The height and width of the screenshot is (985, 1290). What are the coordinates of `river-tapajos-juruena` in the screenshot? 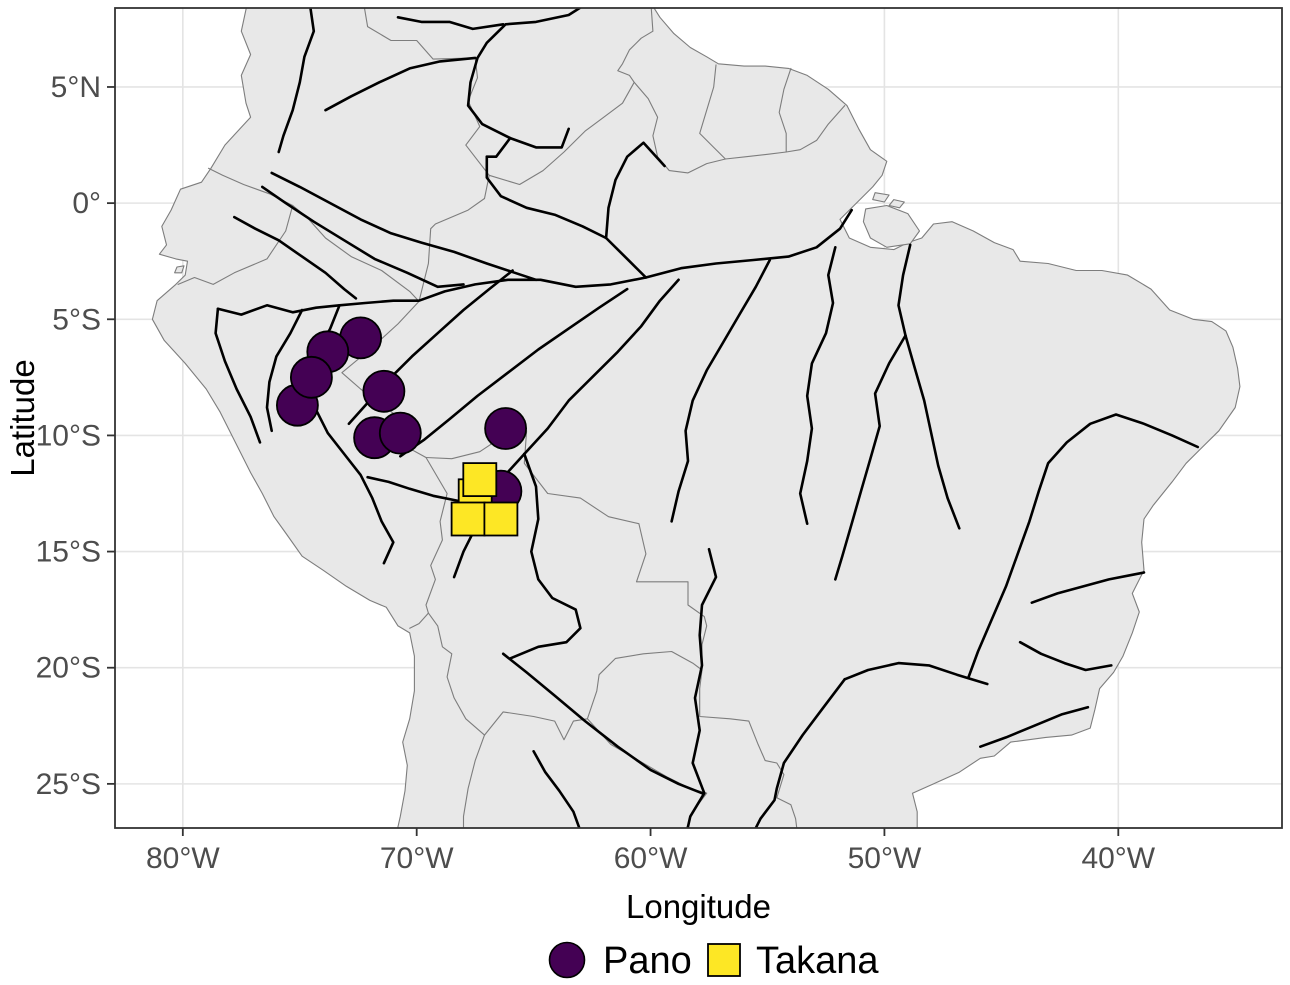 It's located at (721, 390).